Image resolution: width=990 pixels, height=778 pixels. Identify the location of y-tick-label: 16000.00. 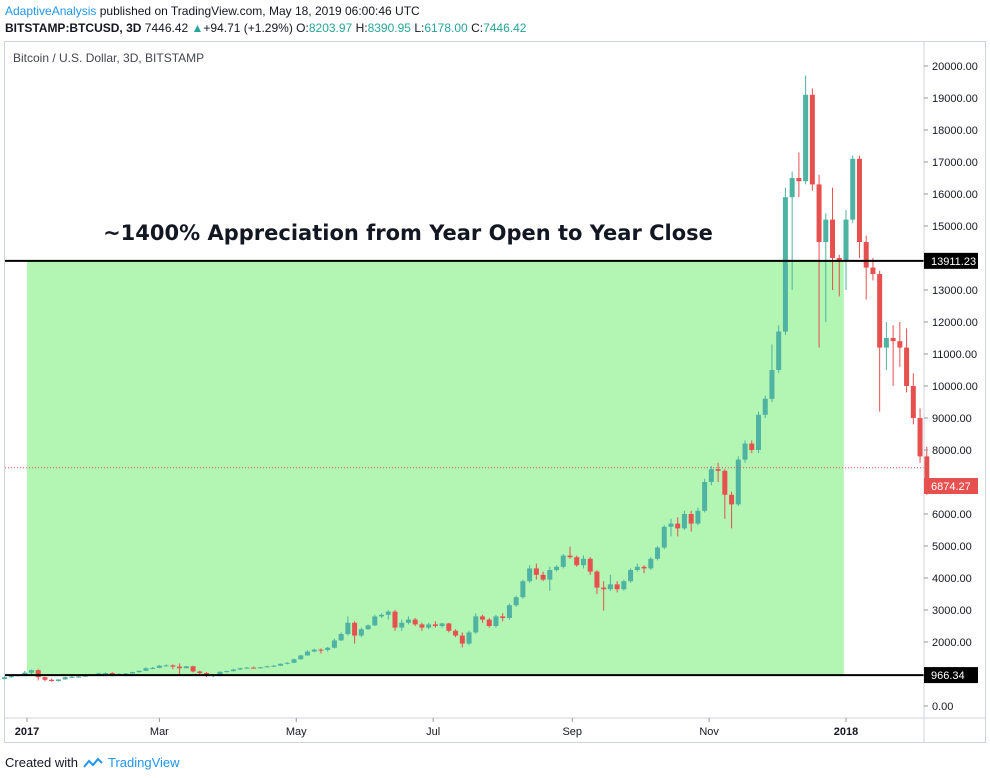
(955, 195).